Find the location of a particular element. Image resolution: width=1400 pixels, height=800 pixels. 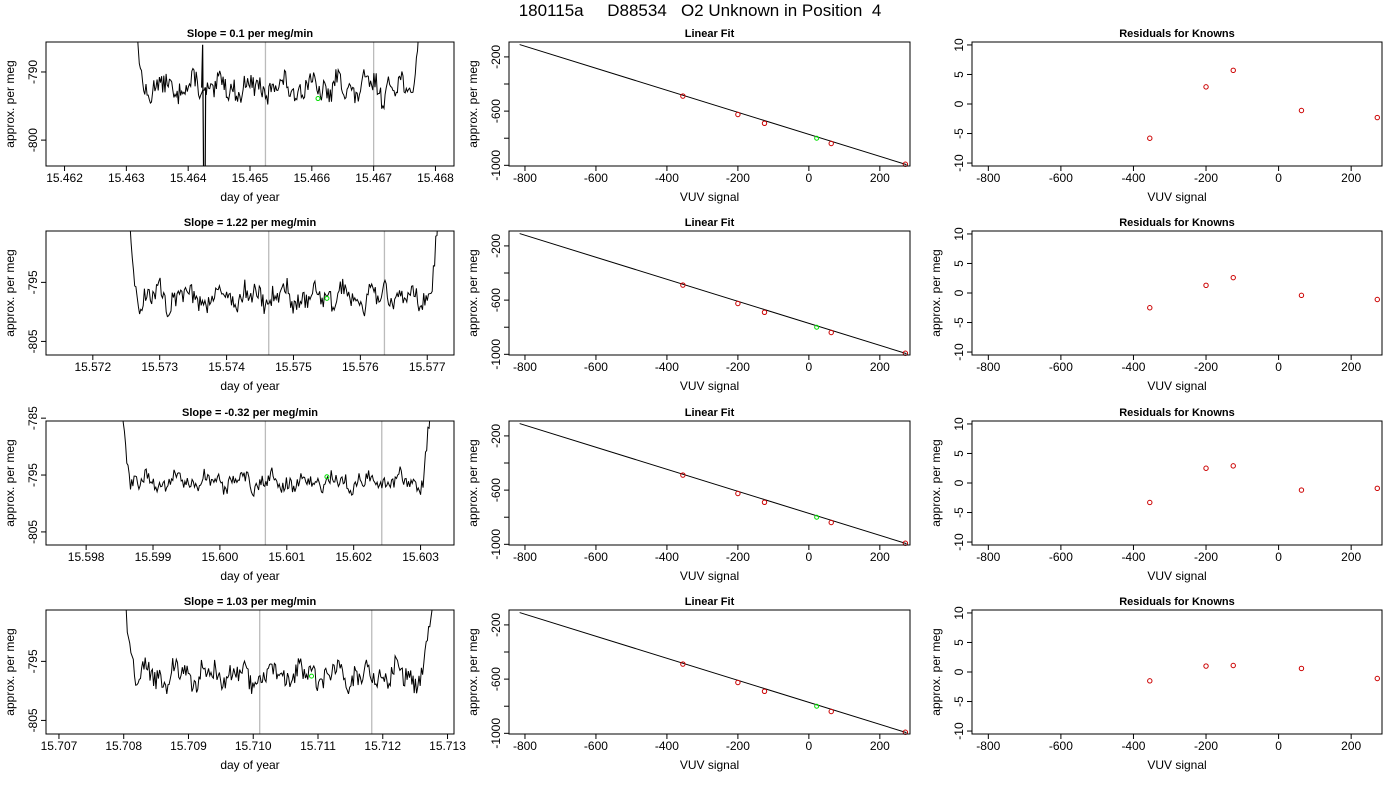

r4-resid-xtick-label: -800 is located at coordinates (988, 746).